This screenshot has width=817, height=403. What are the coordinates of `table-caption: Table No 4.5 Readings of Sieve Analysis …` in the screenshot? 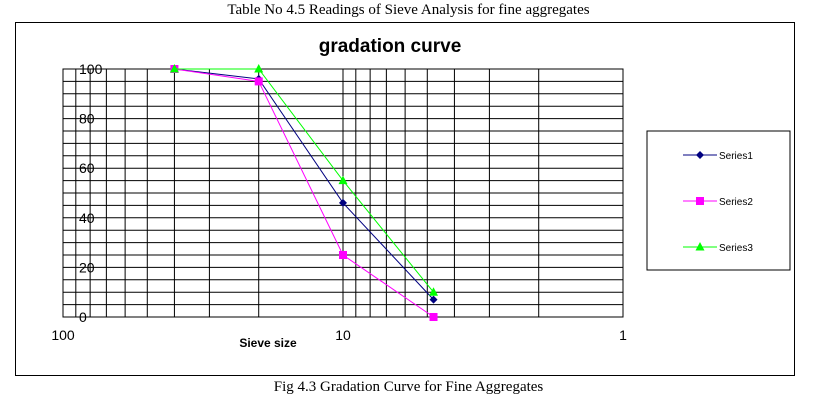 It's located at (408, 10).